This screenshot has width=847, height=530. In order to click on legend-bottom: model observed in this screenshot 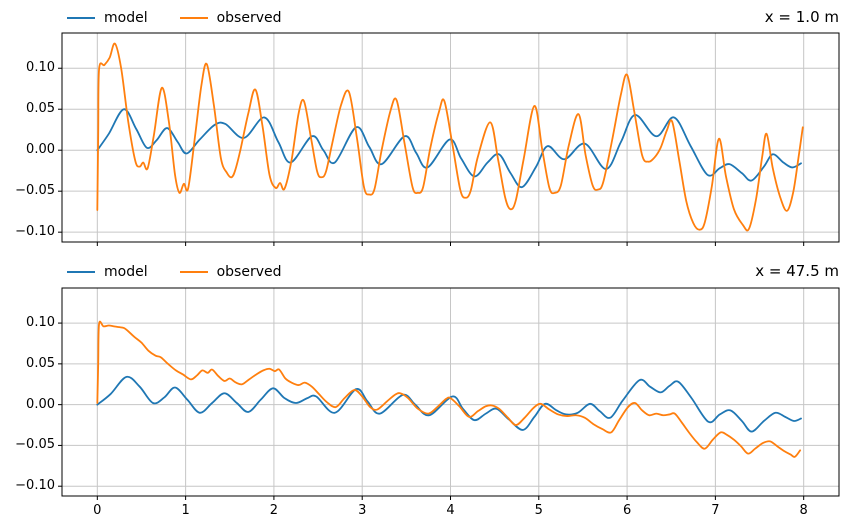, I will do `click(174, 272)`.